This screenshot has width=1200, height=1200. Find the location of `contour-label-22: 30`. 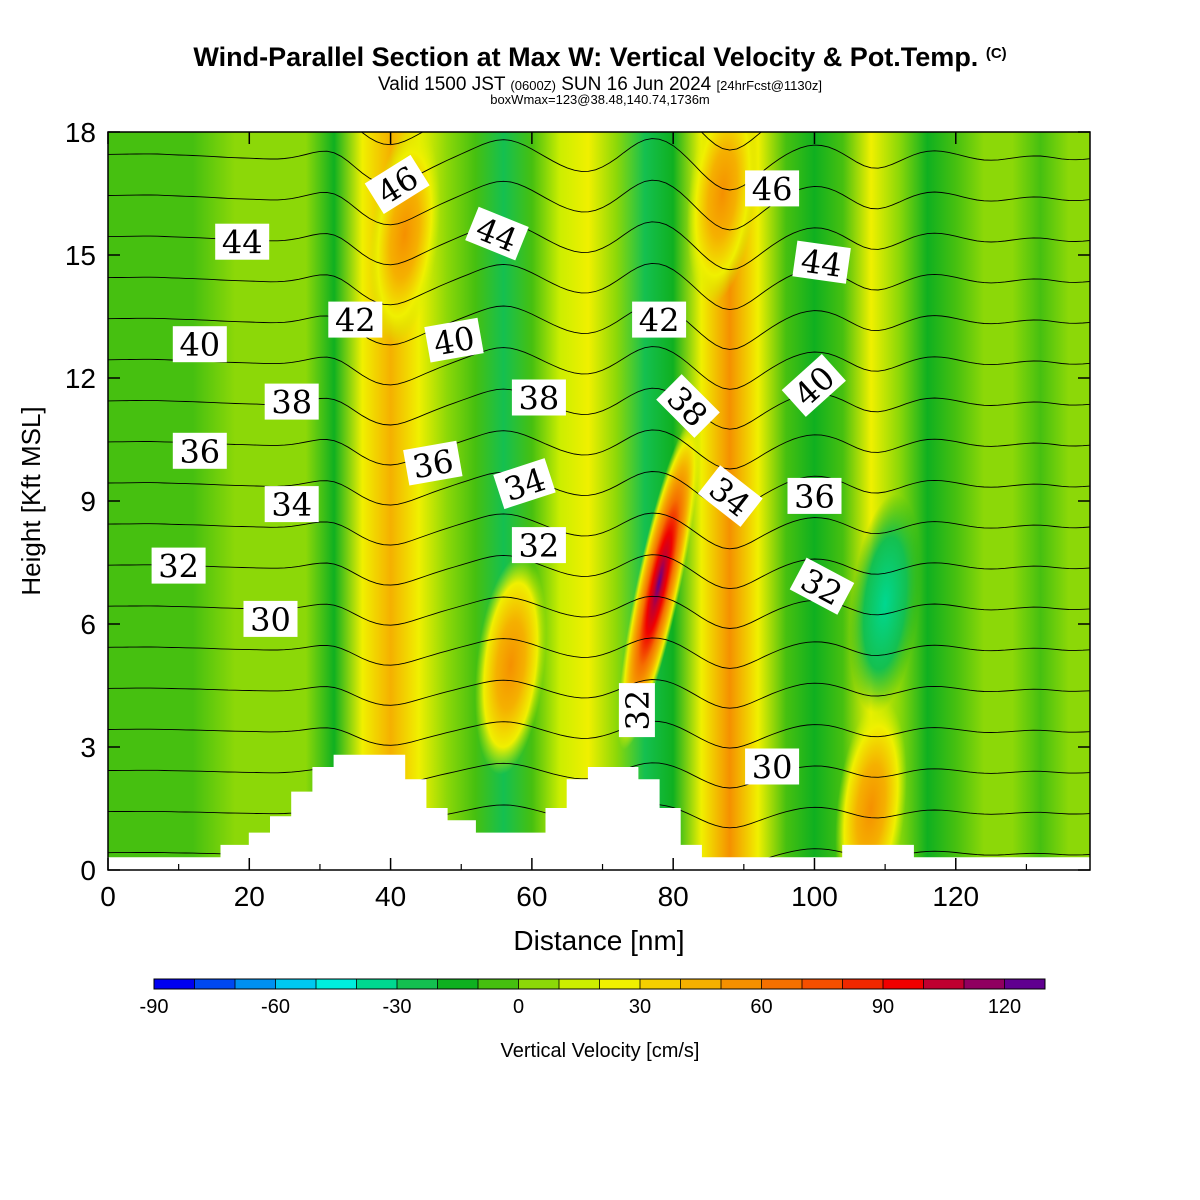

contour-label-22: 30 is located at coordinates (270, 619).